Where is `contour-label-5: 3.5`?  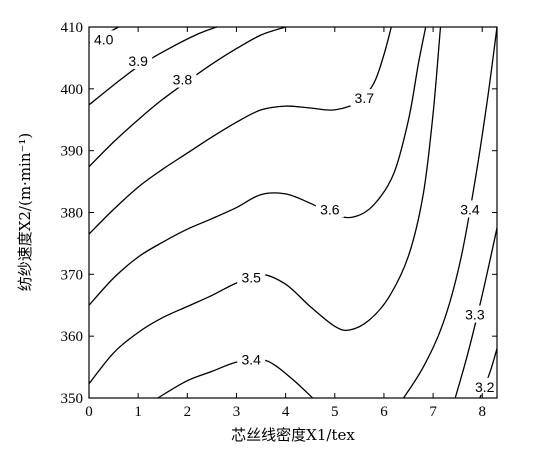
contour-label-5: 3.5 is located at coordinates (251, 277).